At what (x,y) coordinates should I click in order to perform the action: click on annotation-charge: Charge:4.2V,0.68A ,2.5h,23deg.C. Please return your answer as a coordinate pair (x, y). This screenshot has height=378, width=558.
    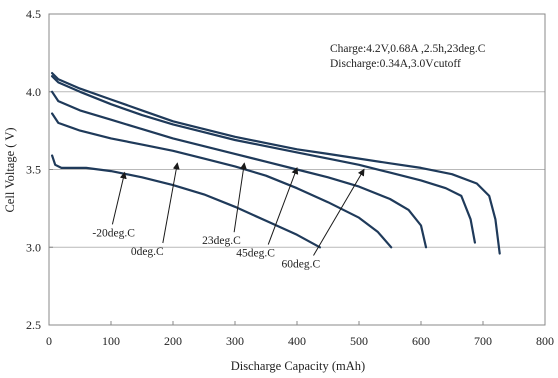
    Looking at the image, I should click on (408, 49).